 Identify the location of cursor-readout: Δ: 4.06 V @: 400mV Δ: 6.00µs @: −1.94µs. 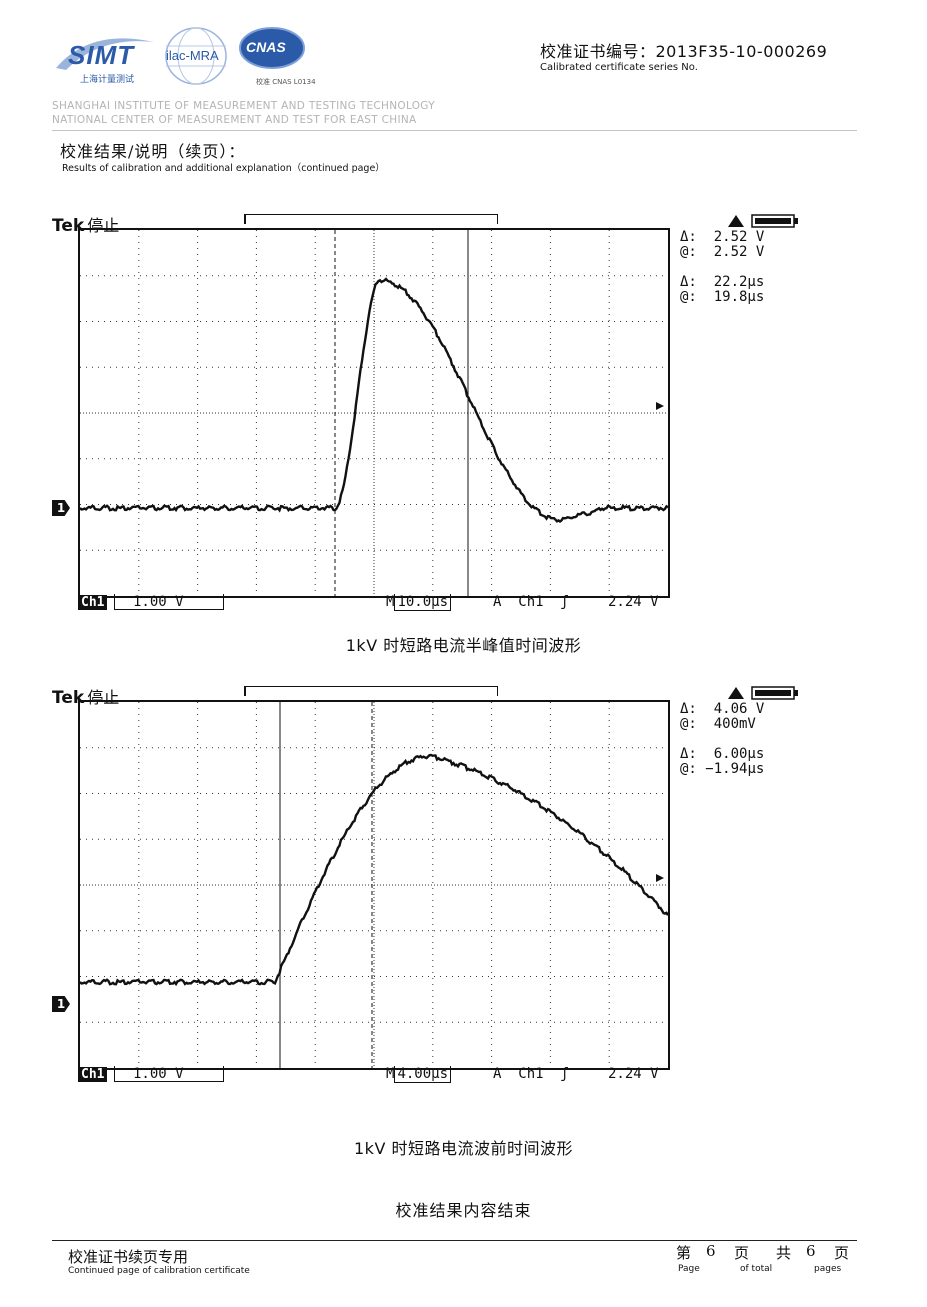
(722, 739).